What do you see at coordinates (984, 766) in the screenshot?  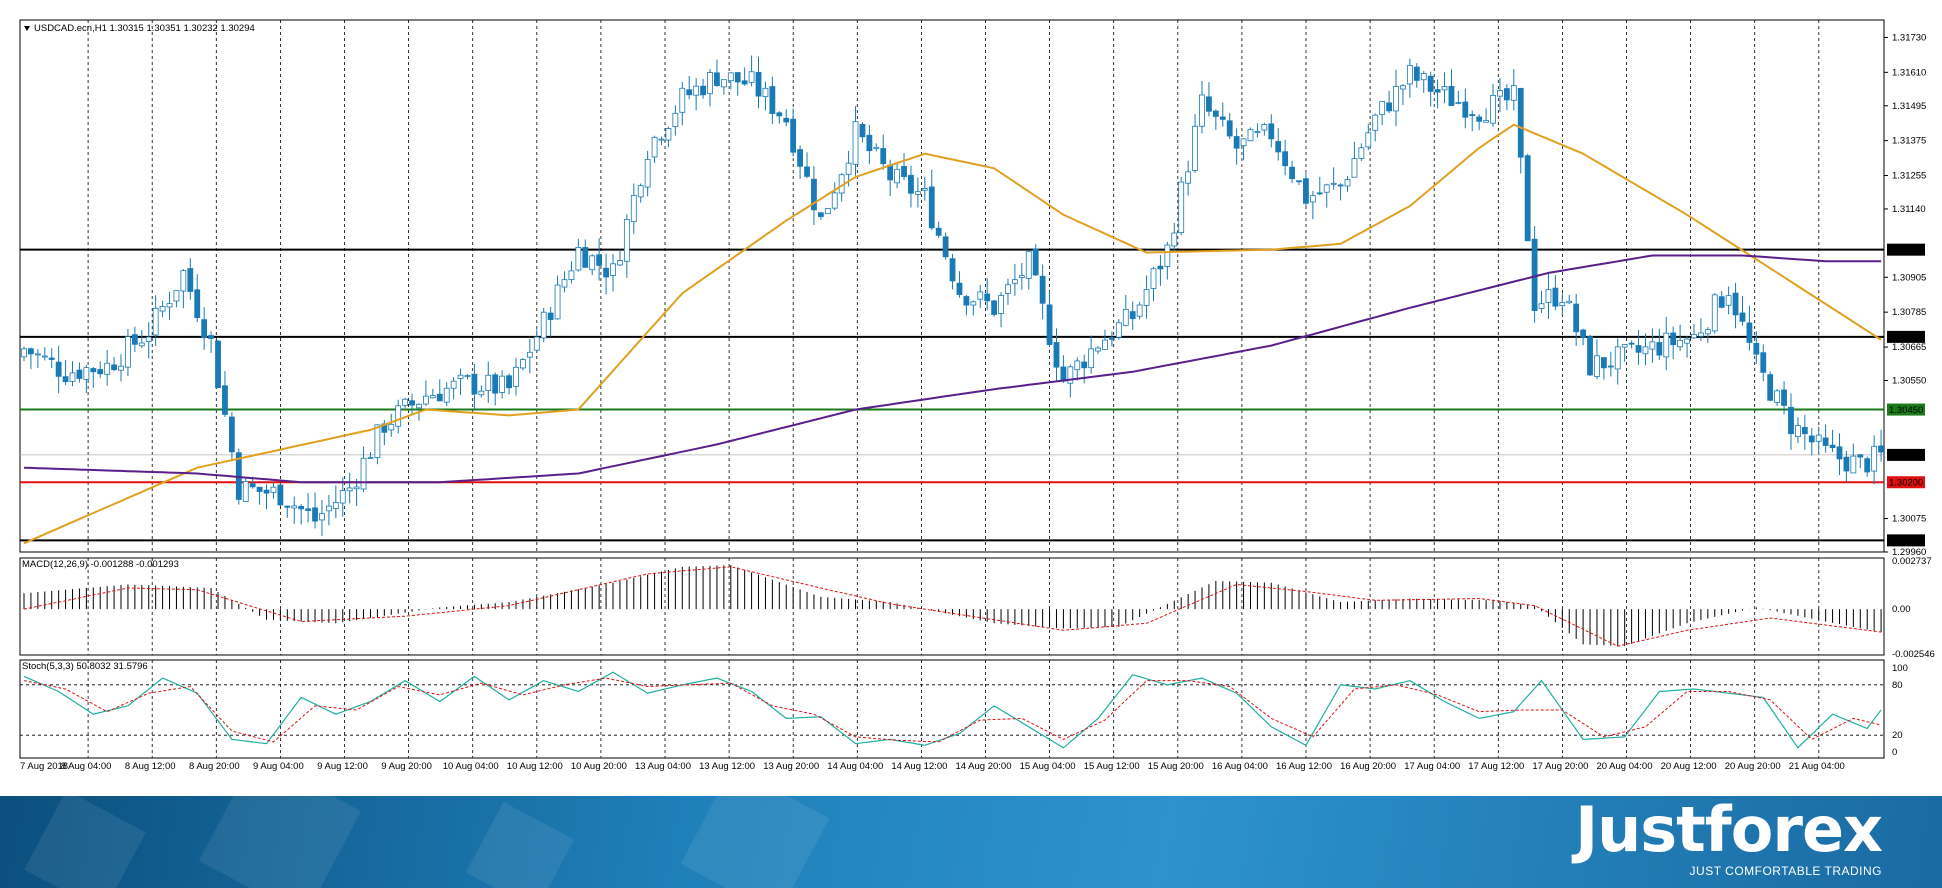 I see `time-tick-label: 14 Aug 20:00` at bounding box center [984, 766].